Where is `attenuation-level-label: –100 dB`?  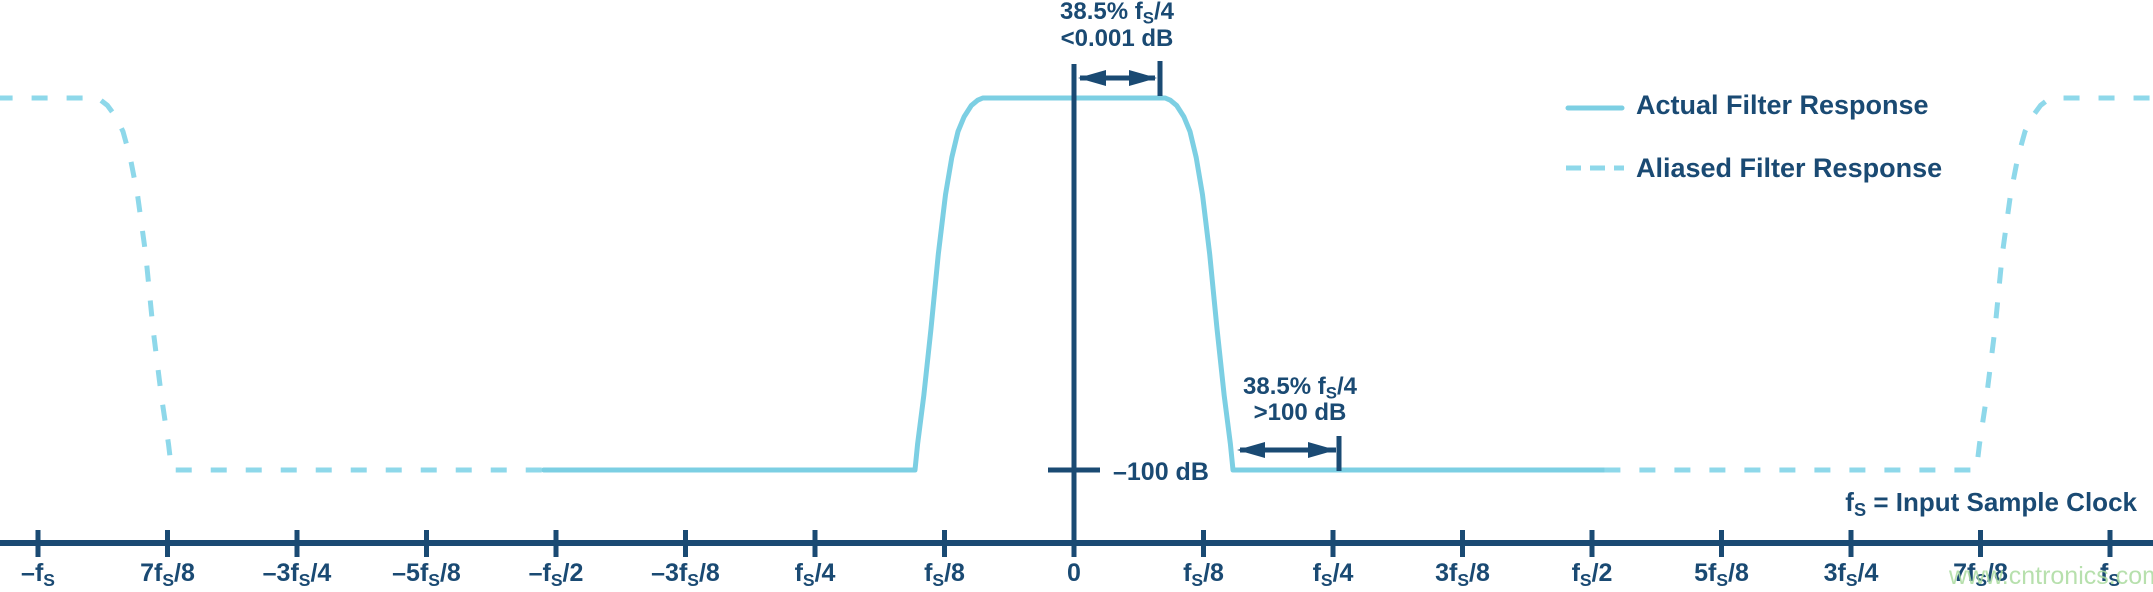
attenuation-level-label: –100 dB is located at coordinates (1161, 472).